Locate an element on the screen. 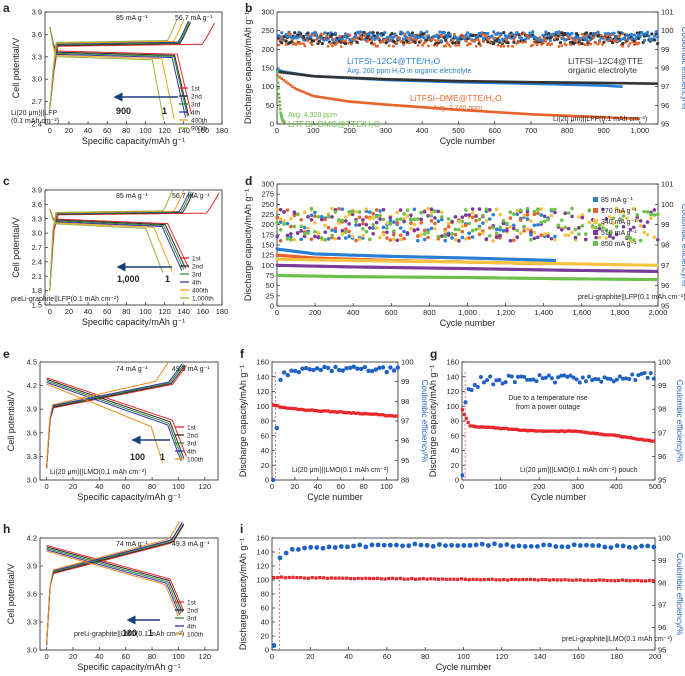 Image resolution: width=685 pixels, height=676 pixels. ce-point-organic is located at coordinates (300, 34).